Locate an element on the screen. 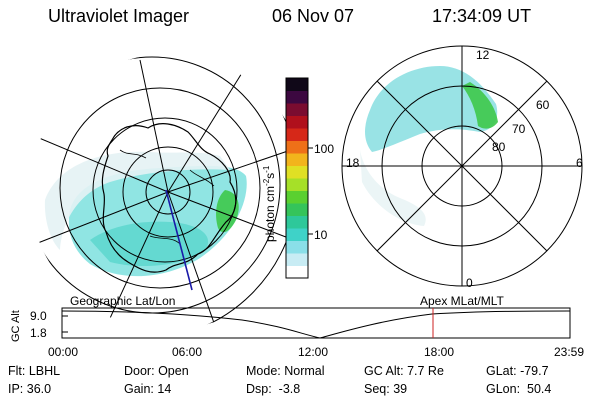  time-label: 17:34:09 UT is located at coordinates (482, 16).